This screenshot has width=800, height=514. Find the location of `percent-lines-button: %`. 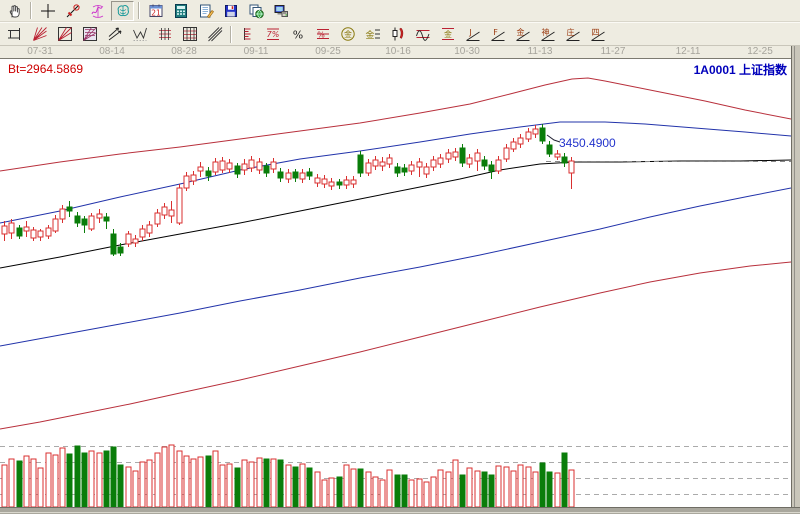

percent-lines-button: % is located at coordinates (322, 34).